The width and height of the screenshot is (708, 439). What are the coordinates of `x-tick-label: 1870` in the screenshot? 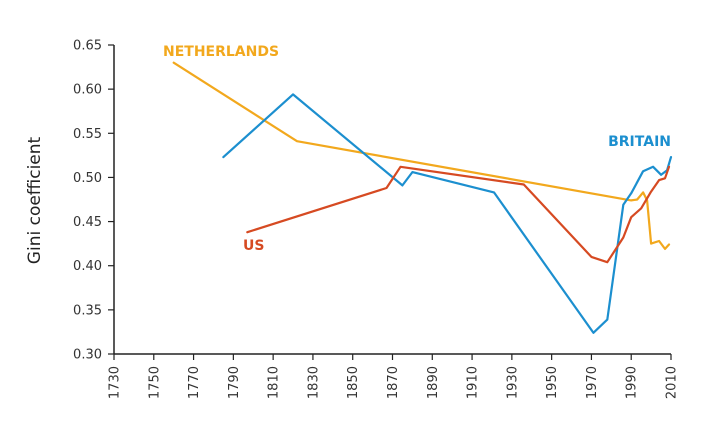 It's located at (393, 382).